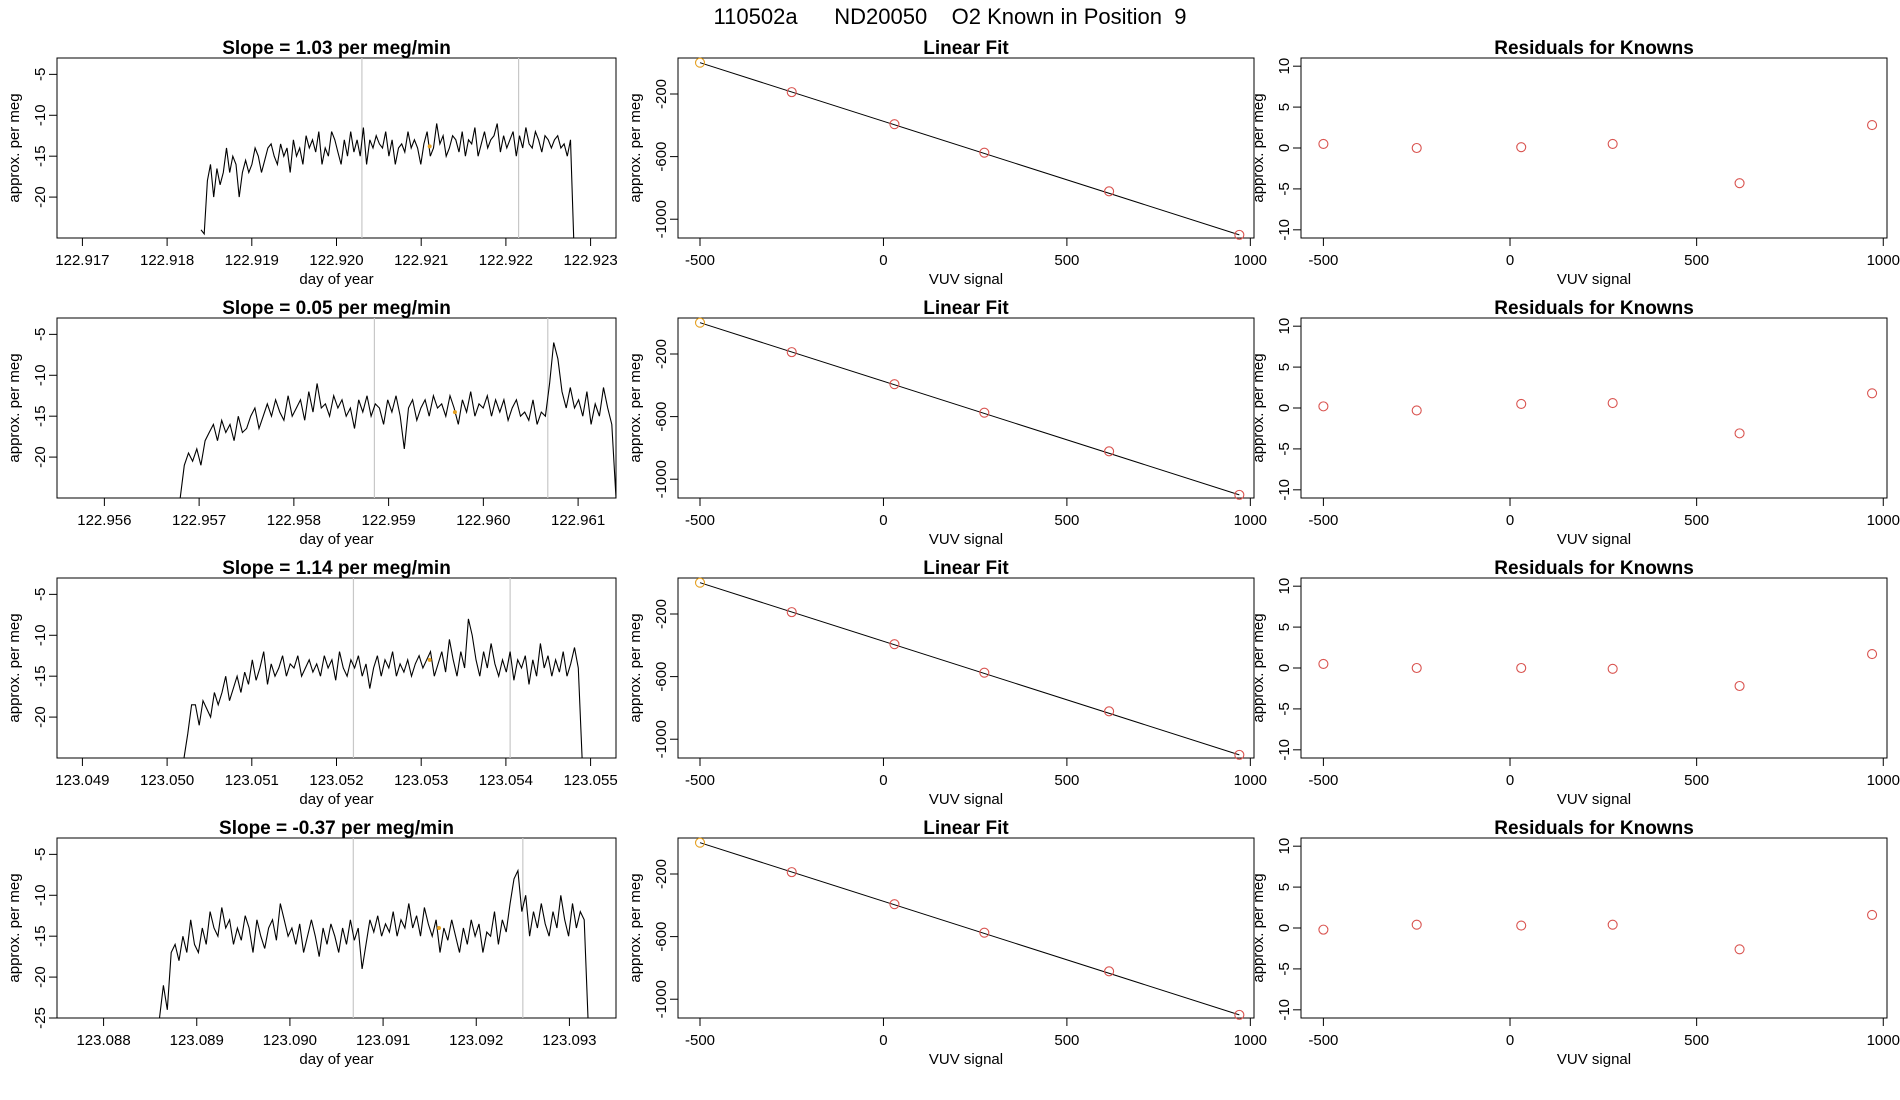 The image size is (1900, 1100). I want to click on x-tick-label: 122.921, so click(421, 260).